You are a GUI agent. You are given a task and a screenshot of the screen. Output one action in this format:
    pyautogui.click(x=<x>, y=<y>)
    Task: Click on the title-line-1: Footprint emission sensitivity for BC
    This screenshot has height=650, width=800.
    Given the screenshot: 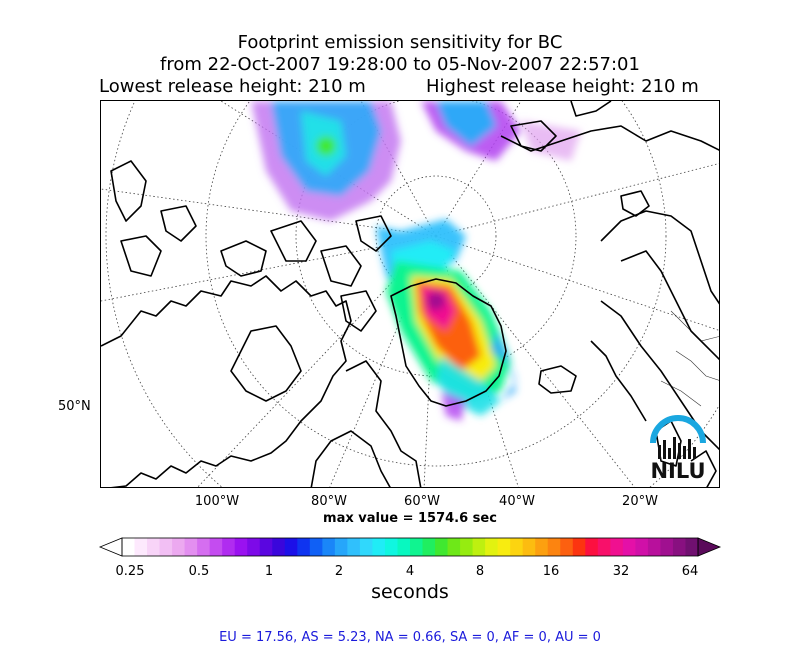 What is the action you would take?
    pyautogui.click(x=400, y=42)
    